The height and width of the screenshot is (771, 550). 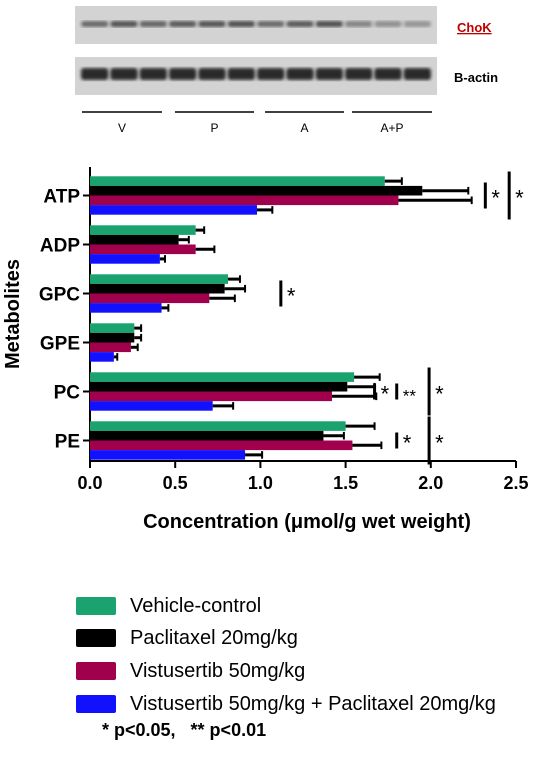 What do you see at coordinates (218, 670) in the screenshot?
I see `legend-label: Vistusertib 50mg/kg` at bounding box center [218, 670].